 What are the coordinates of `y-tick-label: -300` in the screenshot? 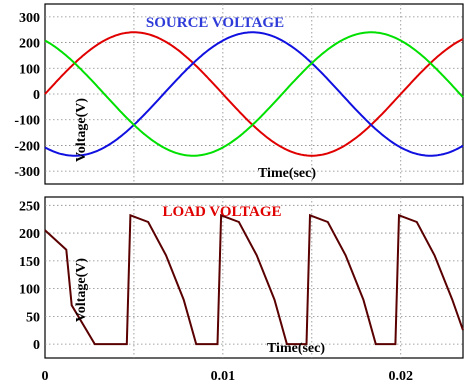 It's located at (27, 172).